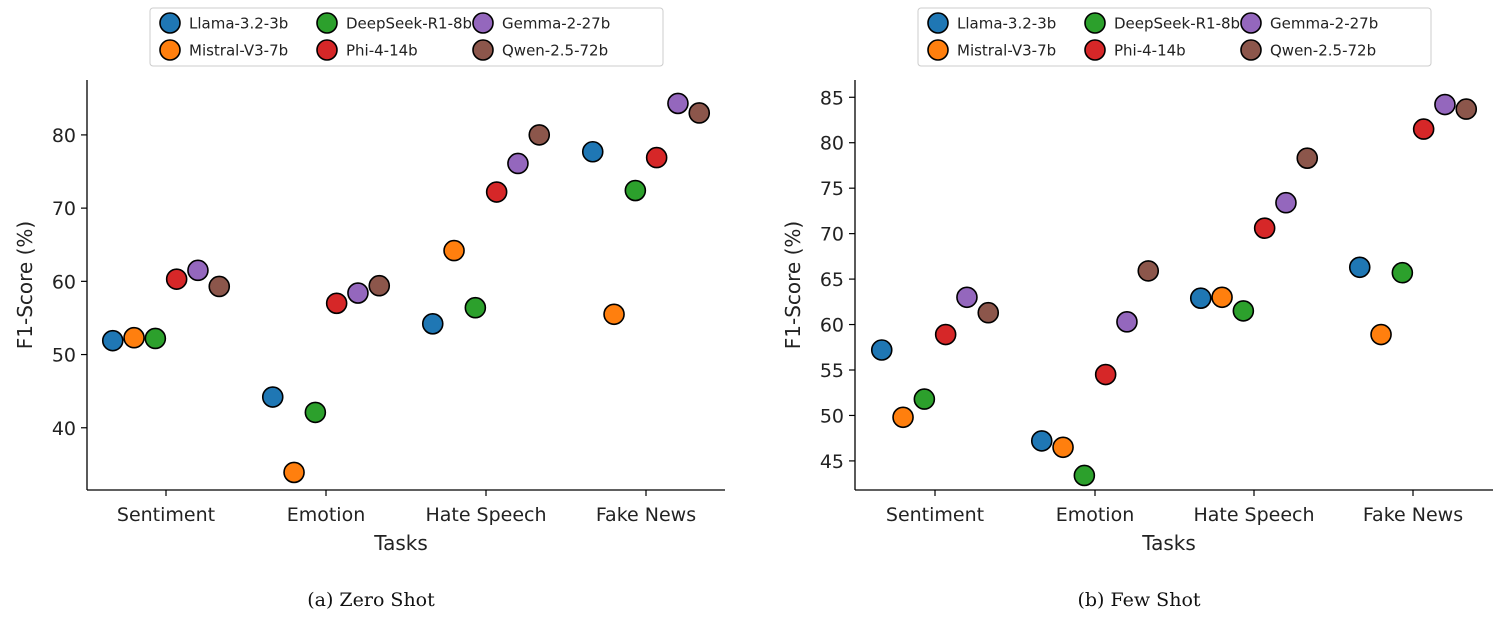 The image size is (1510, 623). Describe the element at coordinates (832, 189) in the screenshot. I see `y-tick-label: 75` at that location.